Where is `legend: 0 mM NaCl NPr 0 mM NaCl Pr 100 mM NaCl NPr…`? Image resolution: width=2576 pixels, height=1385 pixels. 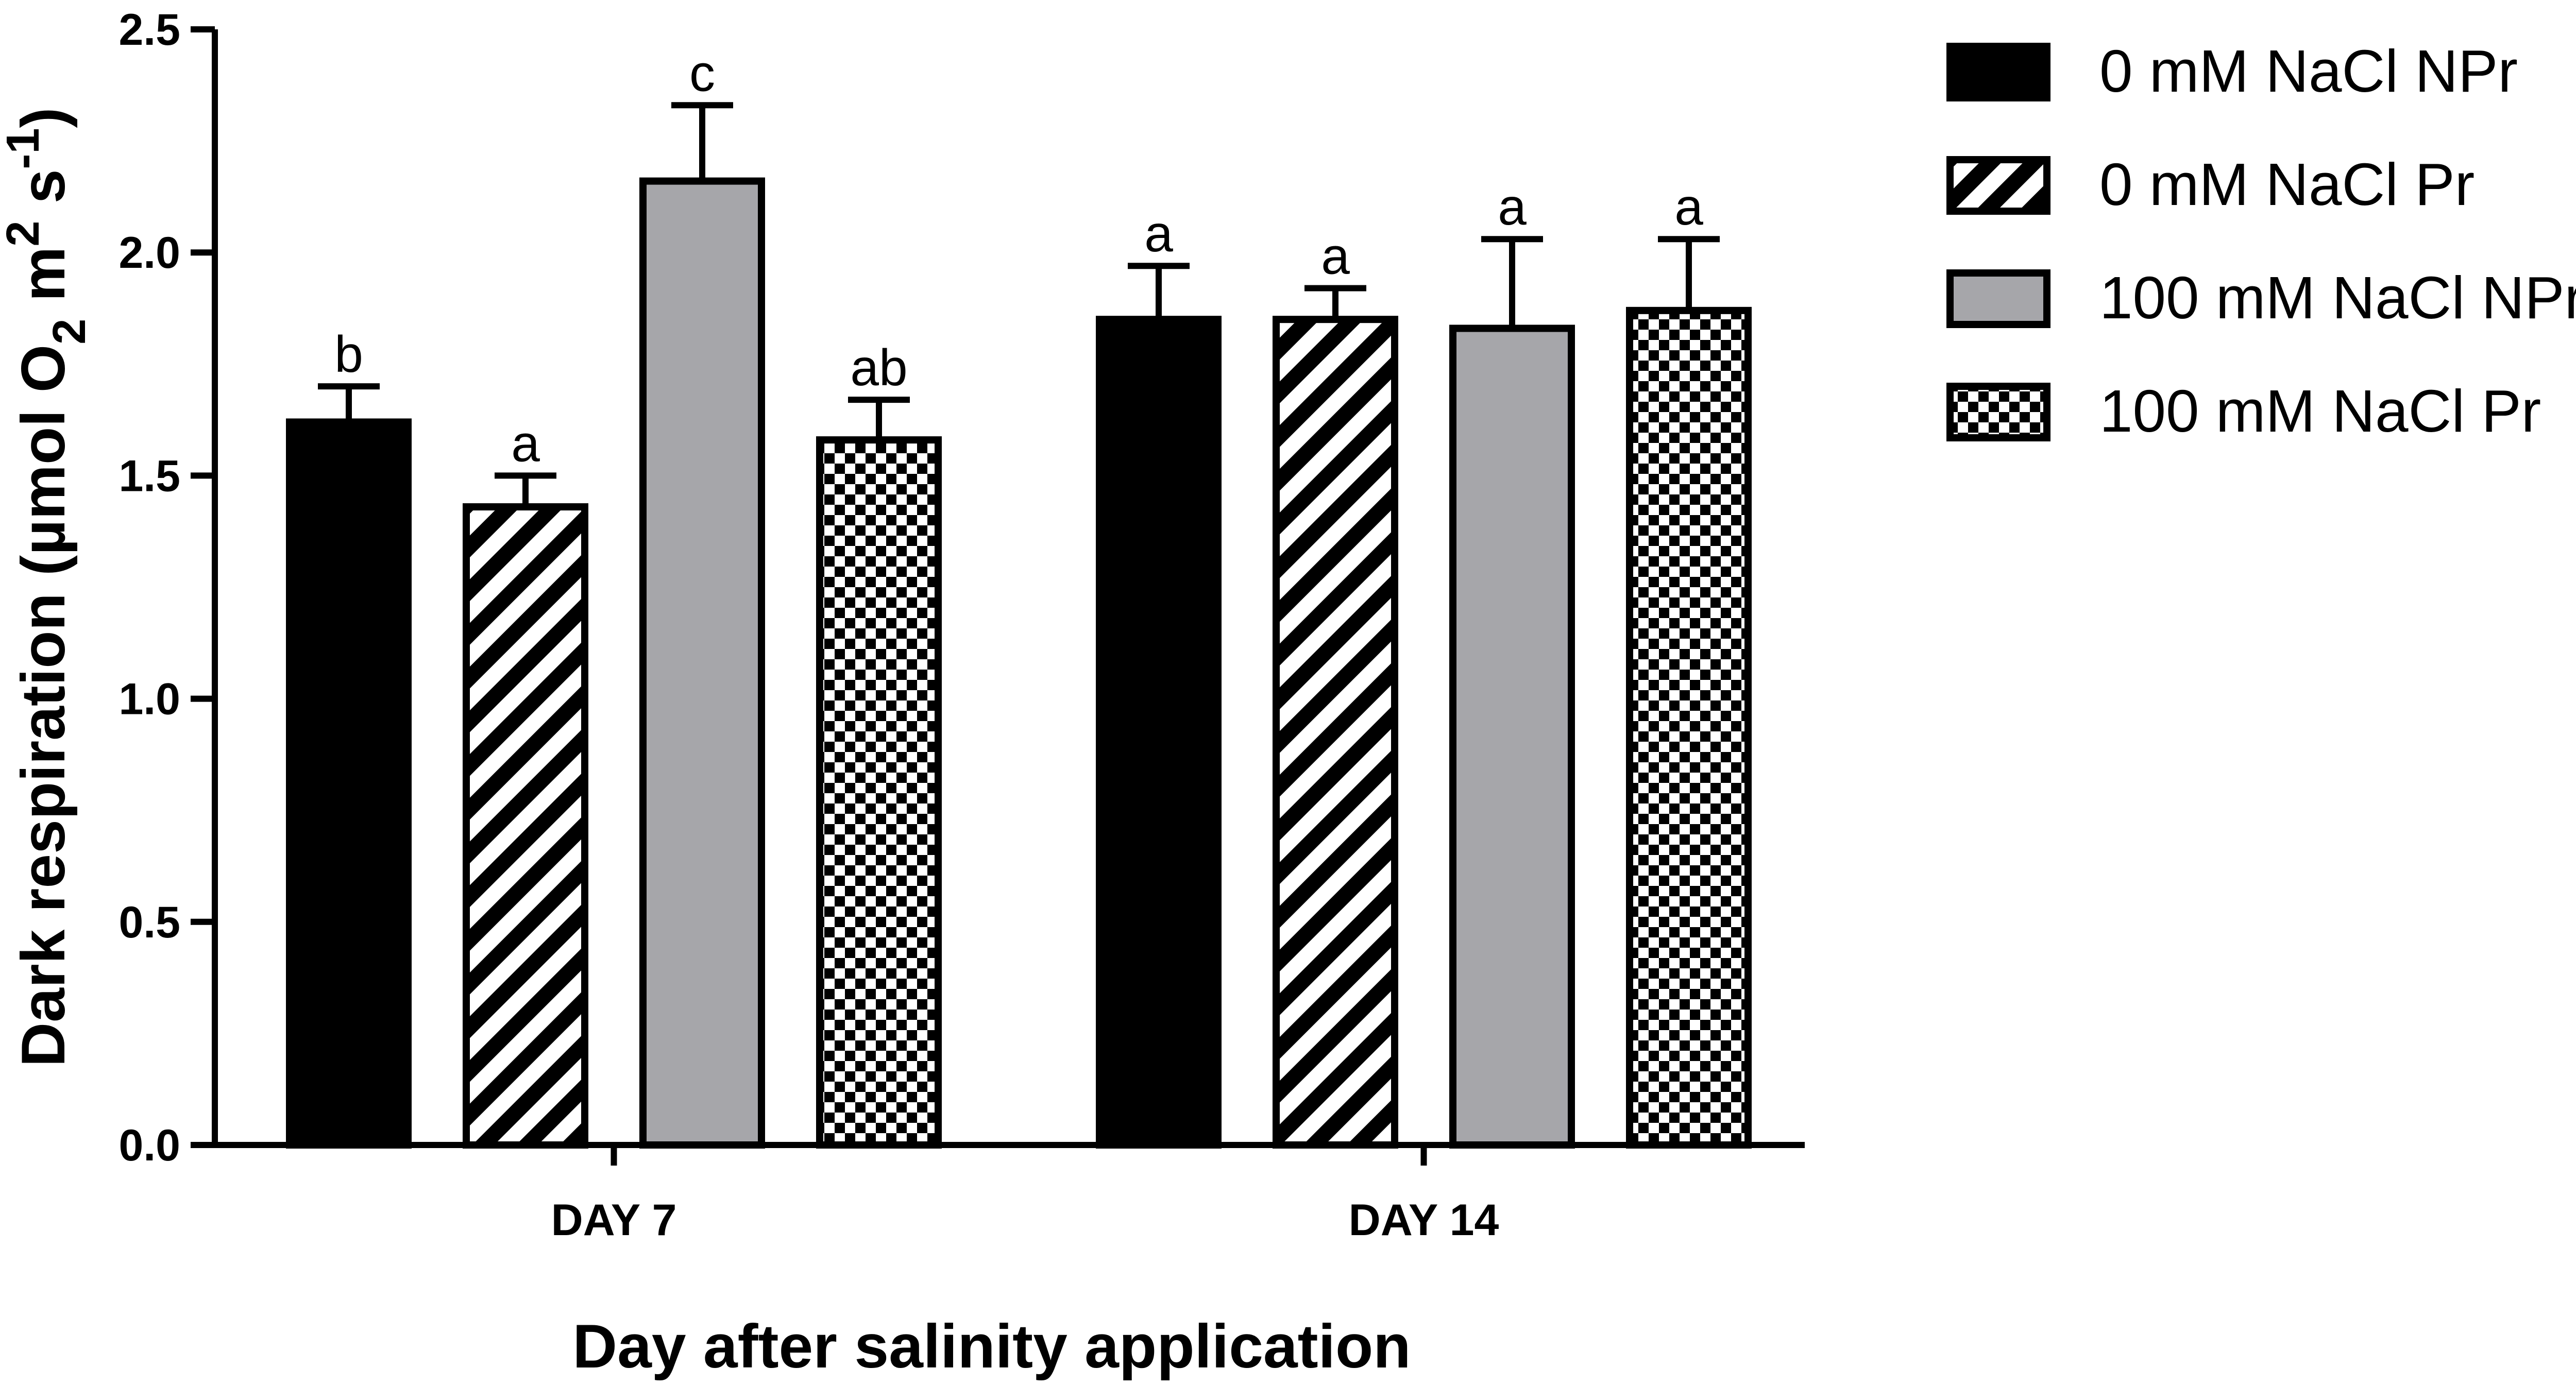
legend: 0 mM NaCl NPr 0 mM NaCl Pr 100 mM NaCl NPr… is located at coordinates (2261, 241).